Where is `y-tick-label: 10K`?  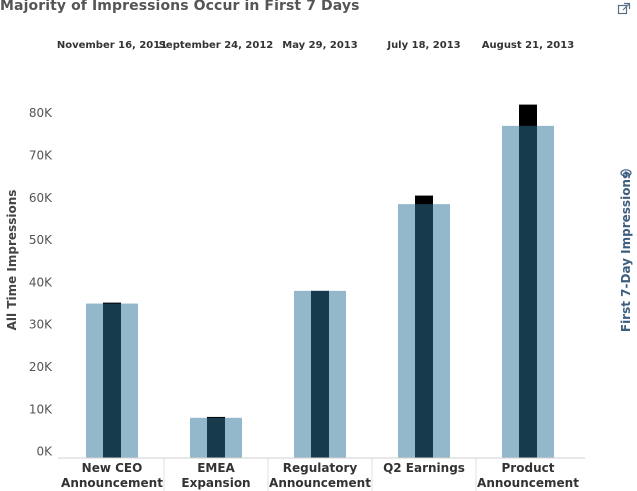 y-tick-label: 10K is located at coordinates (41, 409).